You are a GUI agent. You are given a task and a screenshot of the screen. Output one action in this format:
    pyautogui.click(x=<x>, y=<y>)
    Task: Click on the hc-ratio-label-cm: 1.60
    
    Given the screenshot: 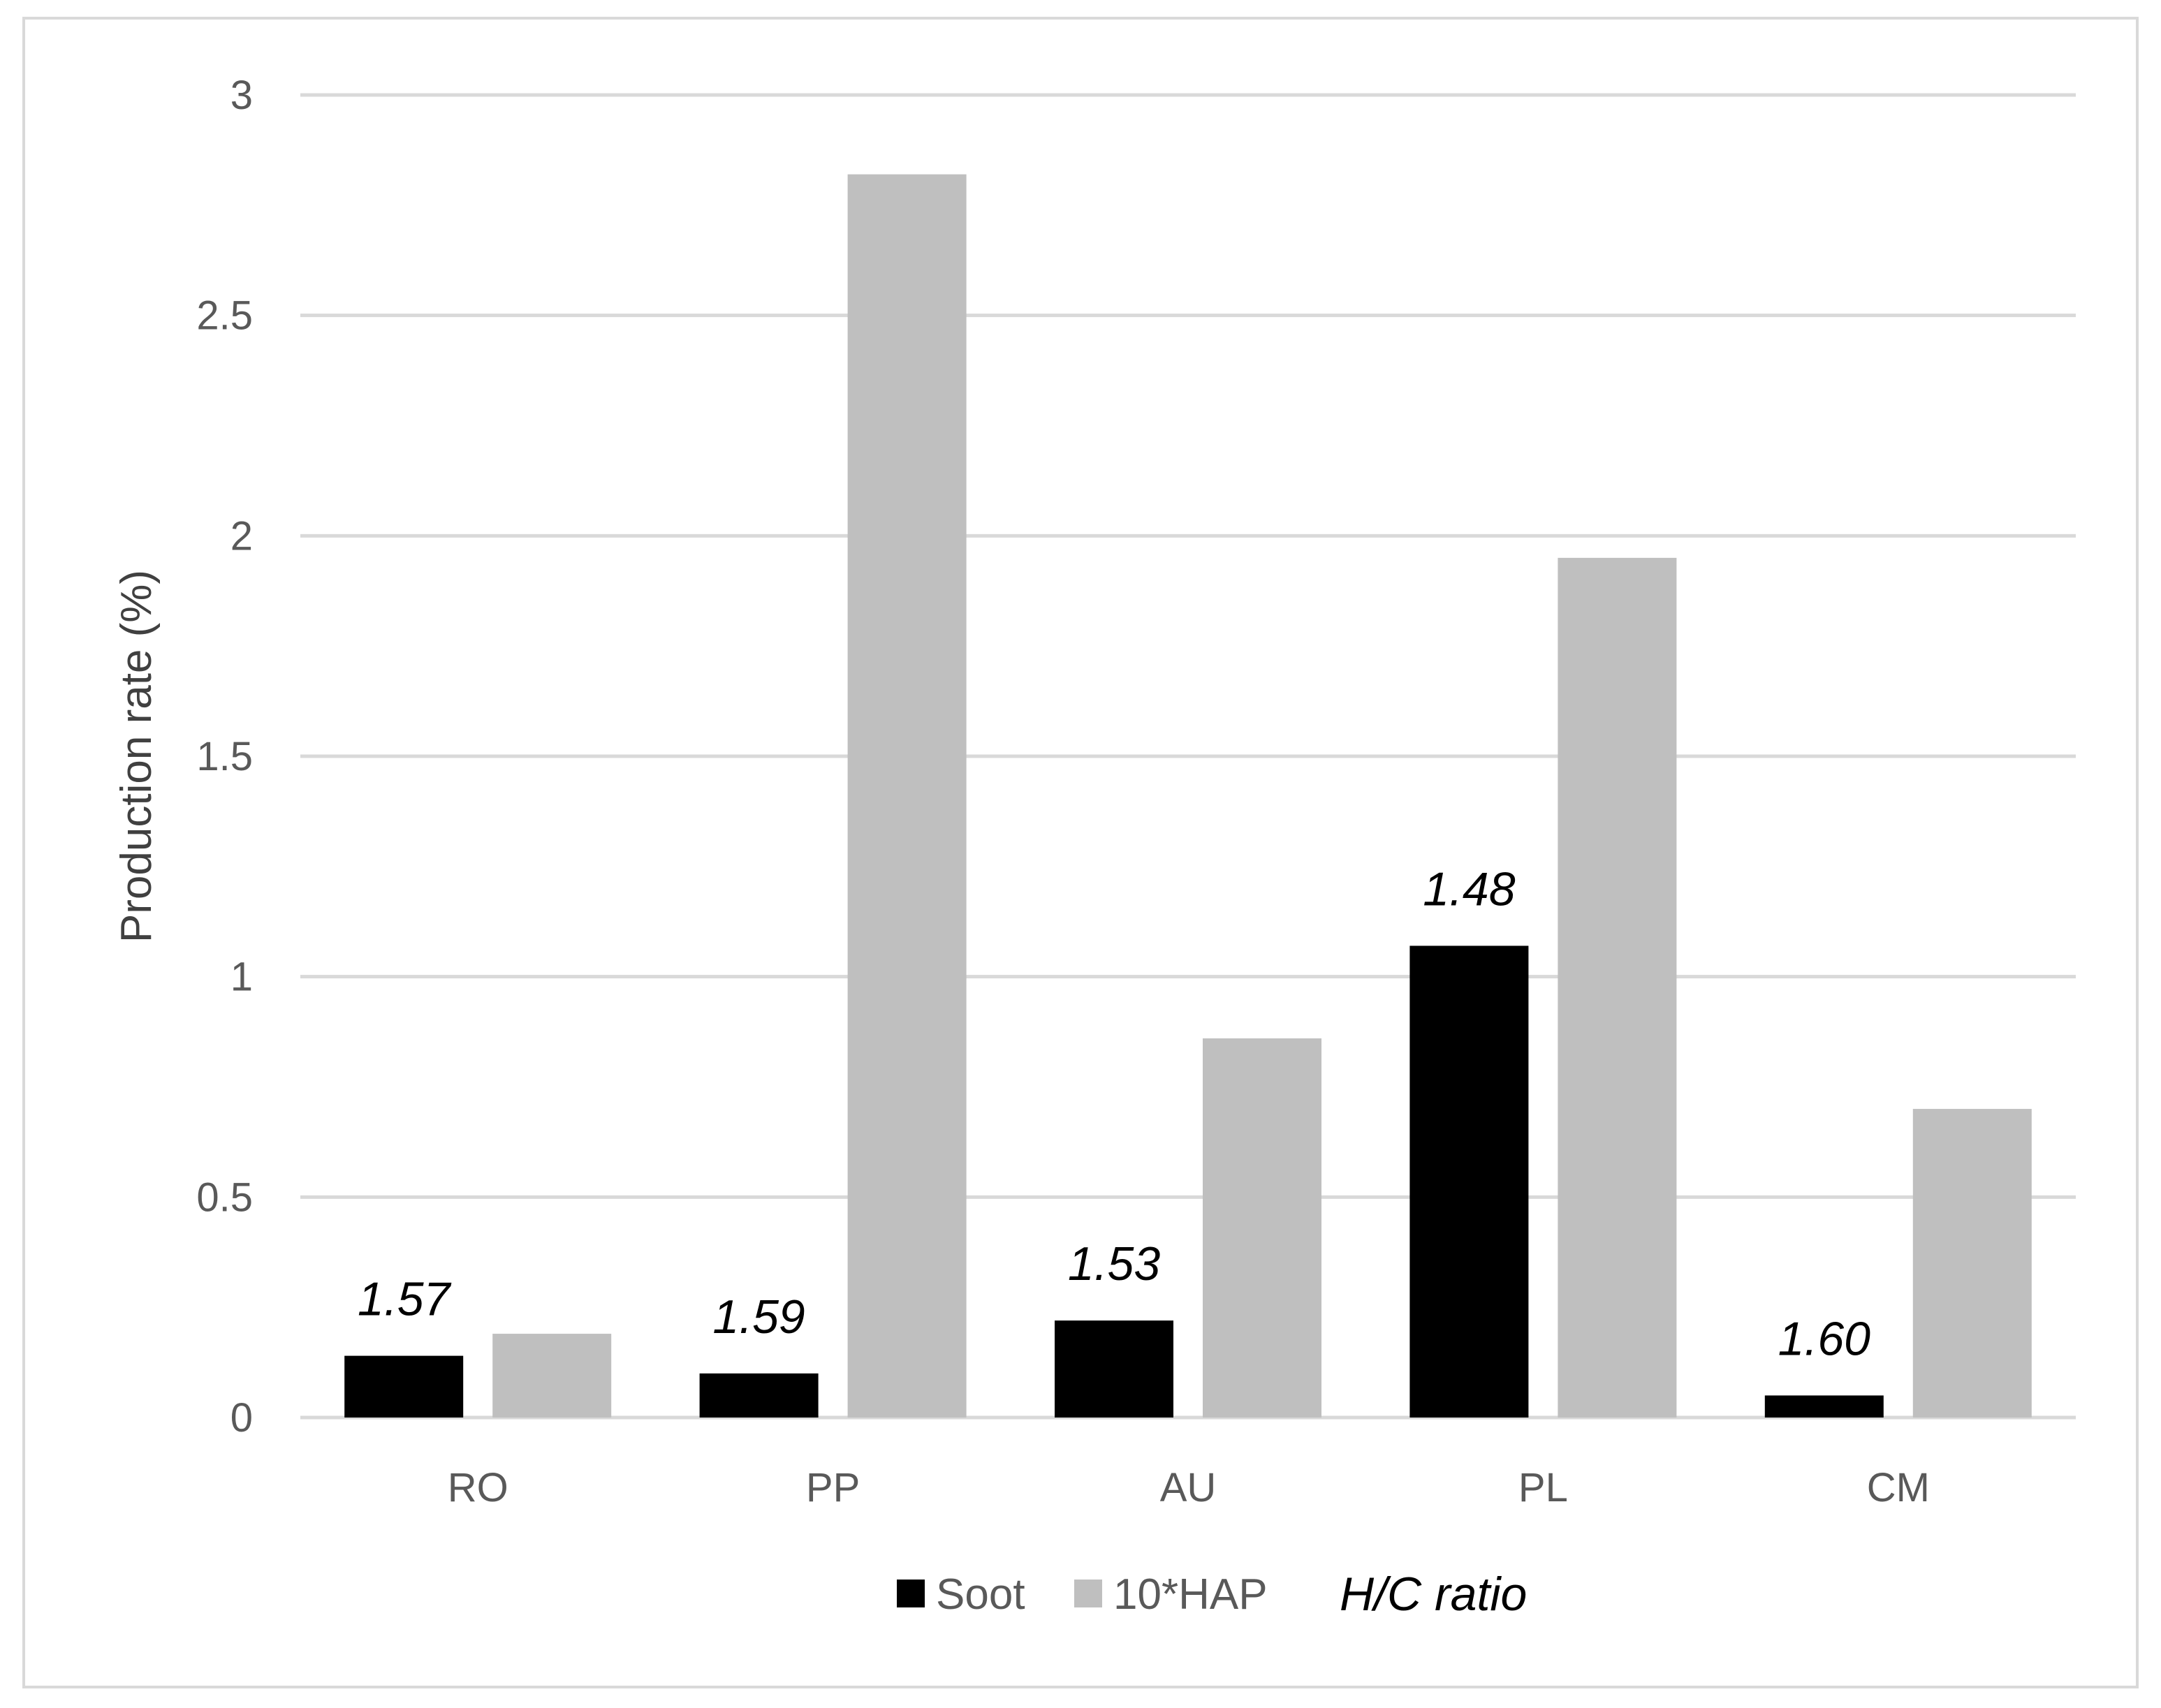 What is the action you would take?
    pyautogui.click(x=1824, y=1338)
    